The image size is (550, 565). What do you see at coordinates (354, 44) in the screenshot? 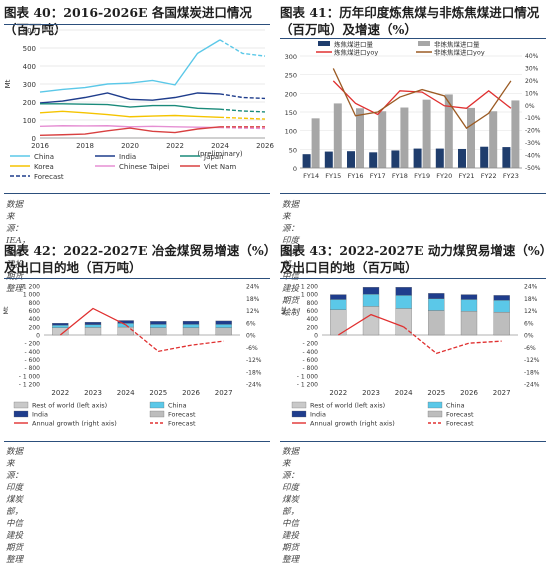
I see `legend-label: 炼焦煤进口量` at bounding box center [354, 44].